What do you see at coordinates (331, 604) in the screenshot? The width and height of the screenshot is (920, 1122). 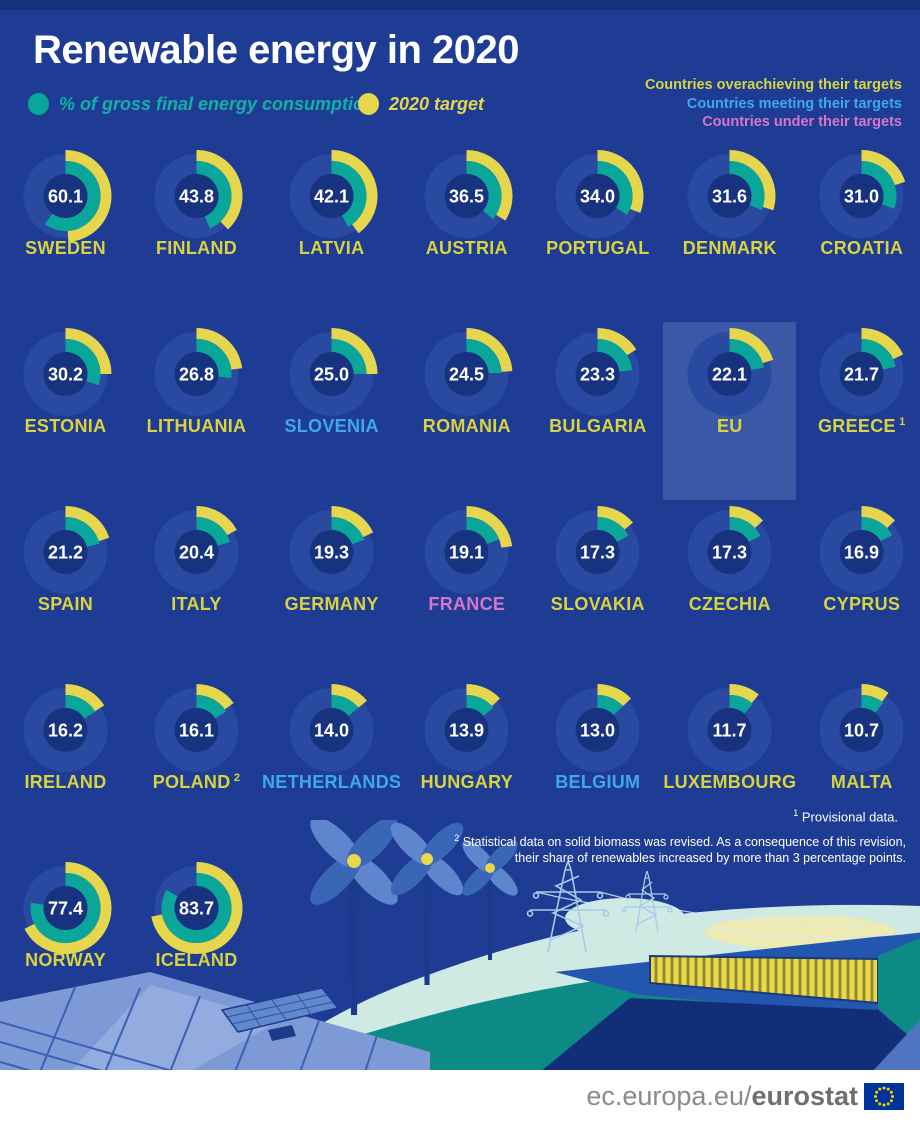 I see `country-label: GERMANY` at bounding box center [331, 604].